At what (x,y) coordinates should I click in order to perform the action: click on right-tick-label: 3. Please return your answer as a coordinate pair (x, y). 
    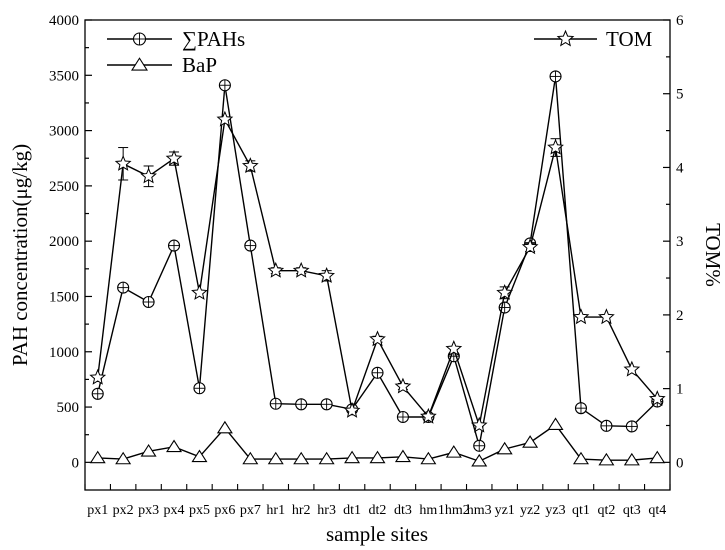
    Looking at the image, I should click on (680, 242).